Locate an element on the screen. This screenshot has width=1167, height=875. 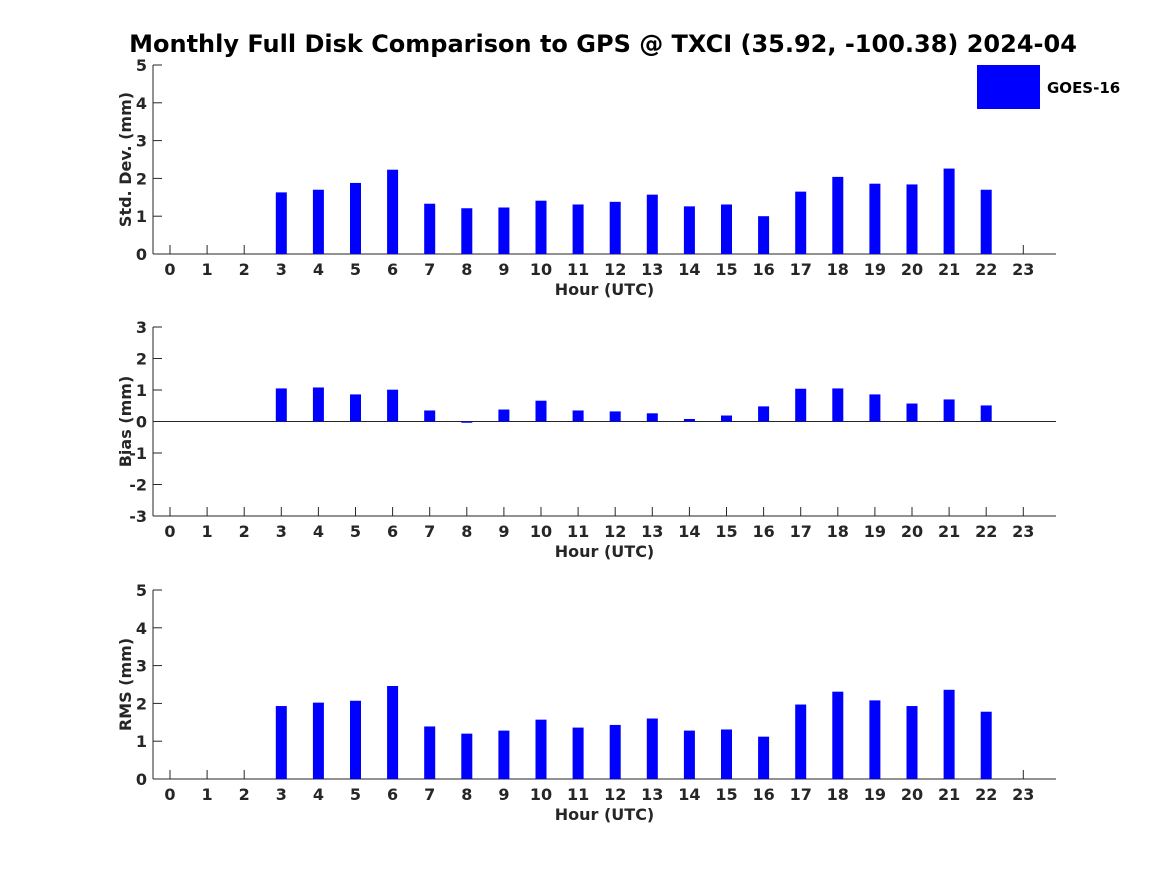
x-tick-label: 20 is located at coordinates (912, 794).